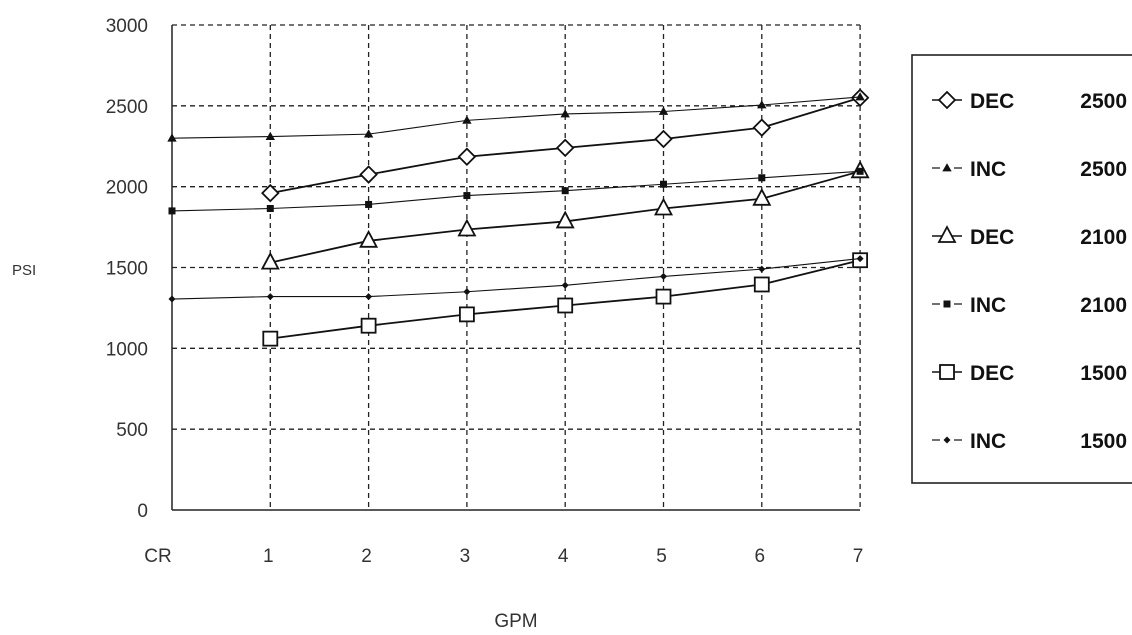  I want to click on x-tick-label: 7, so click(858, 556).